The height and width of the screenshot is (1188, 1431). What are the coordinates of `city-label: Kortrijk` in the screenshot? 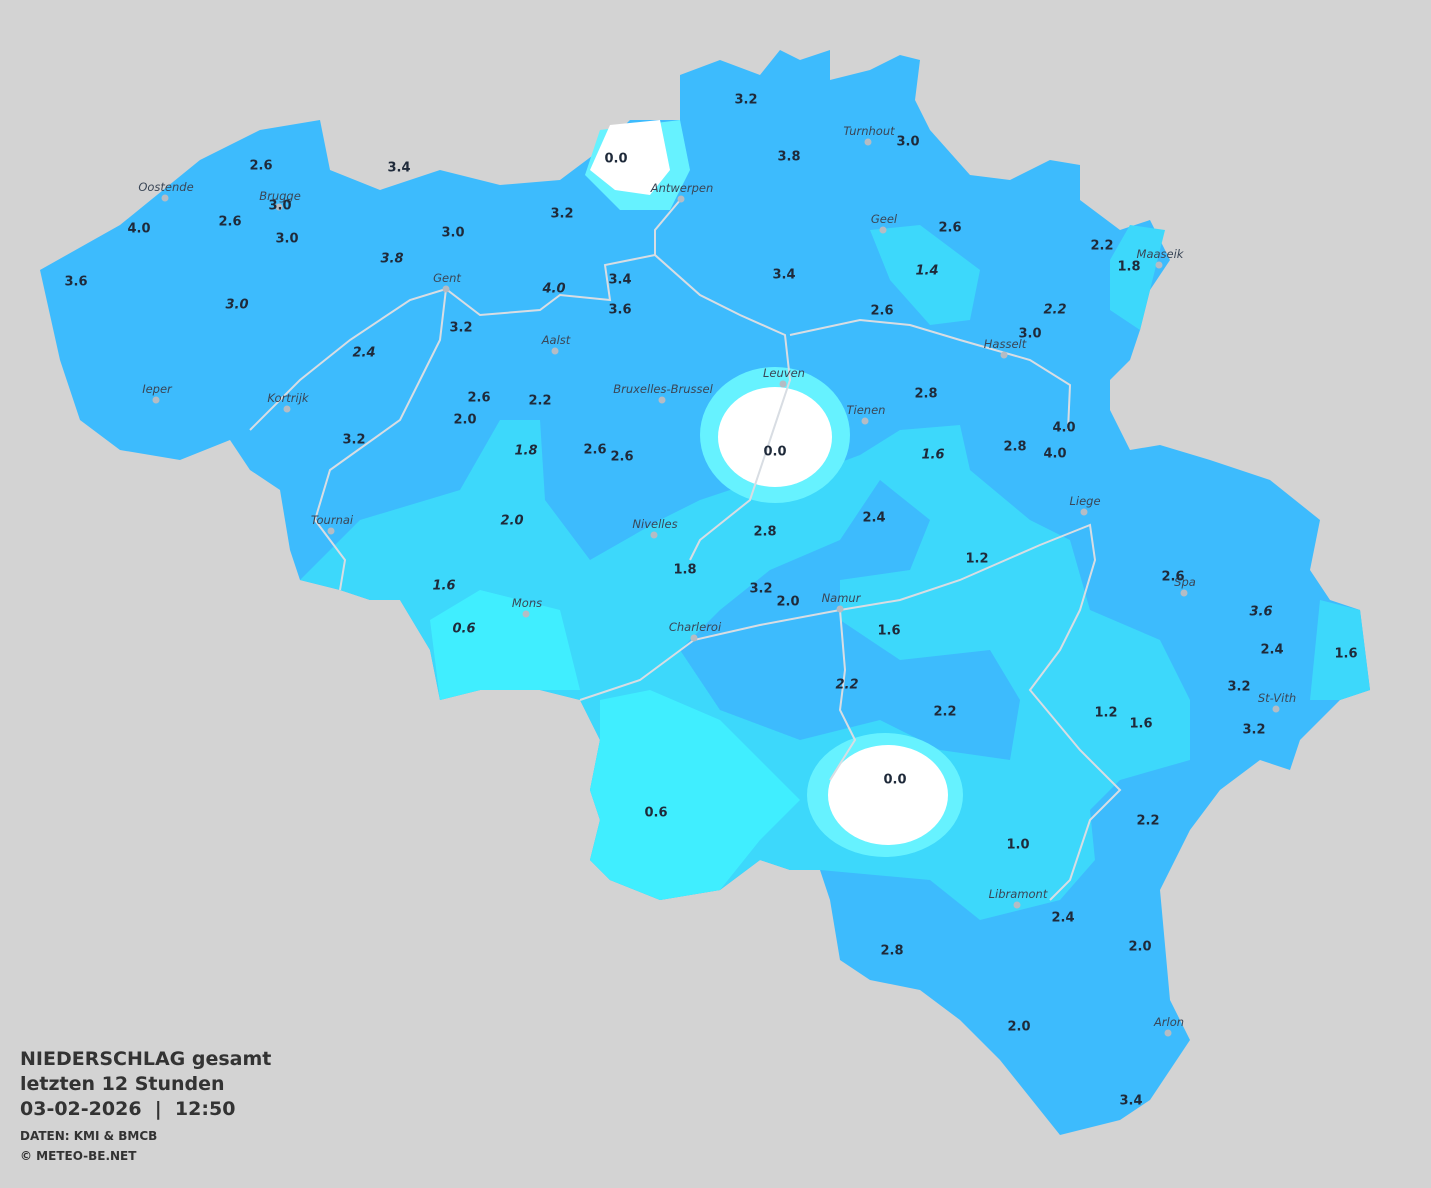 It's located at (288, 398).